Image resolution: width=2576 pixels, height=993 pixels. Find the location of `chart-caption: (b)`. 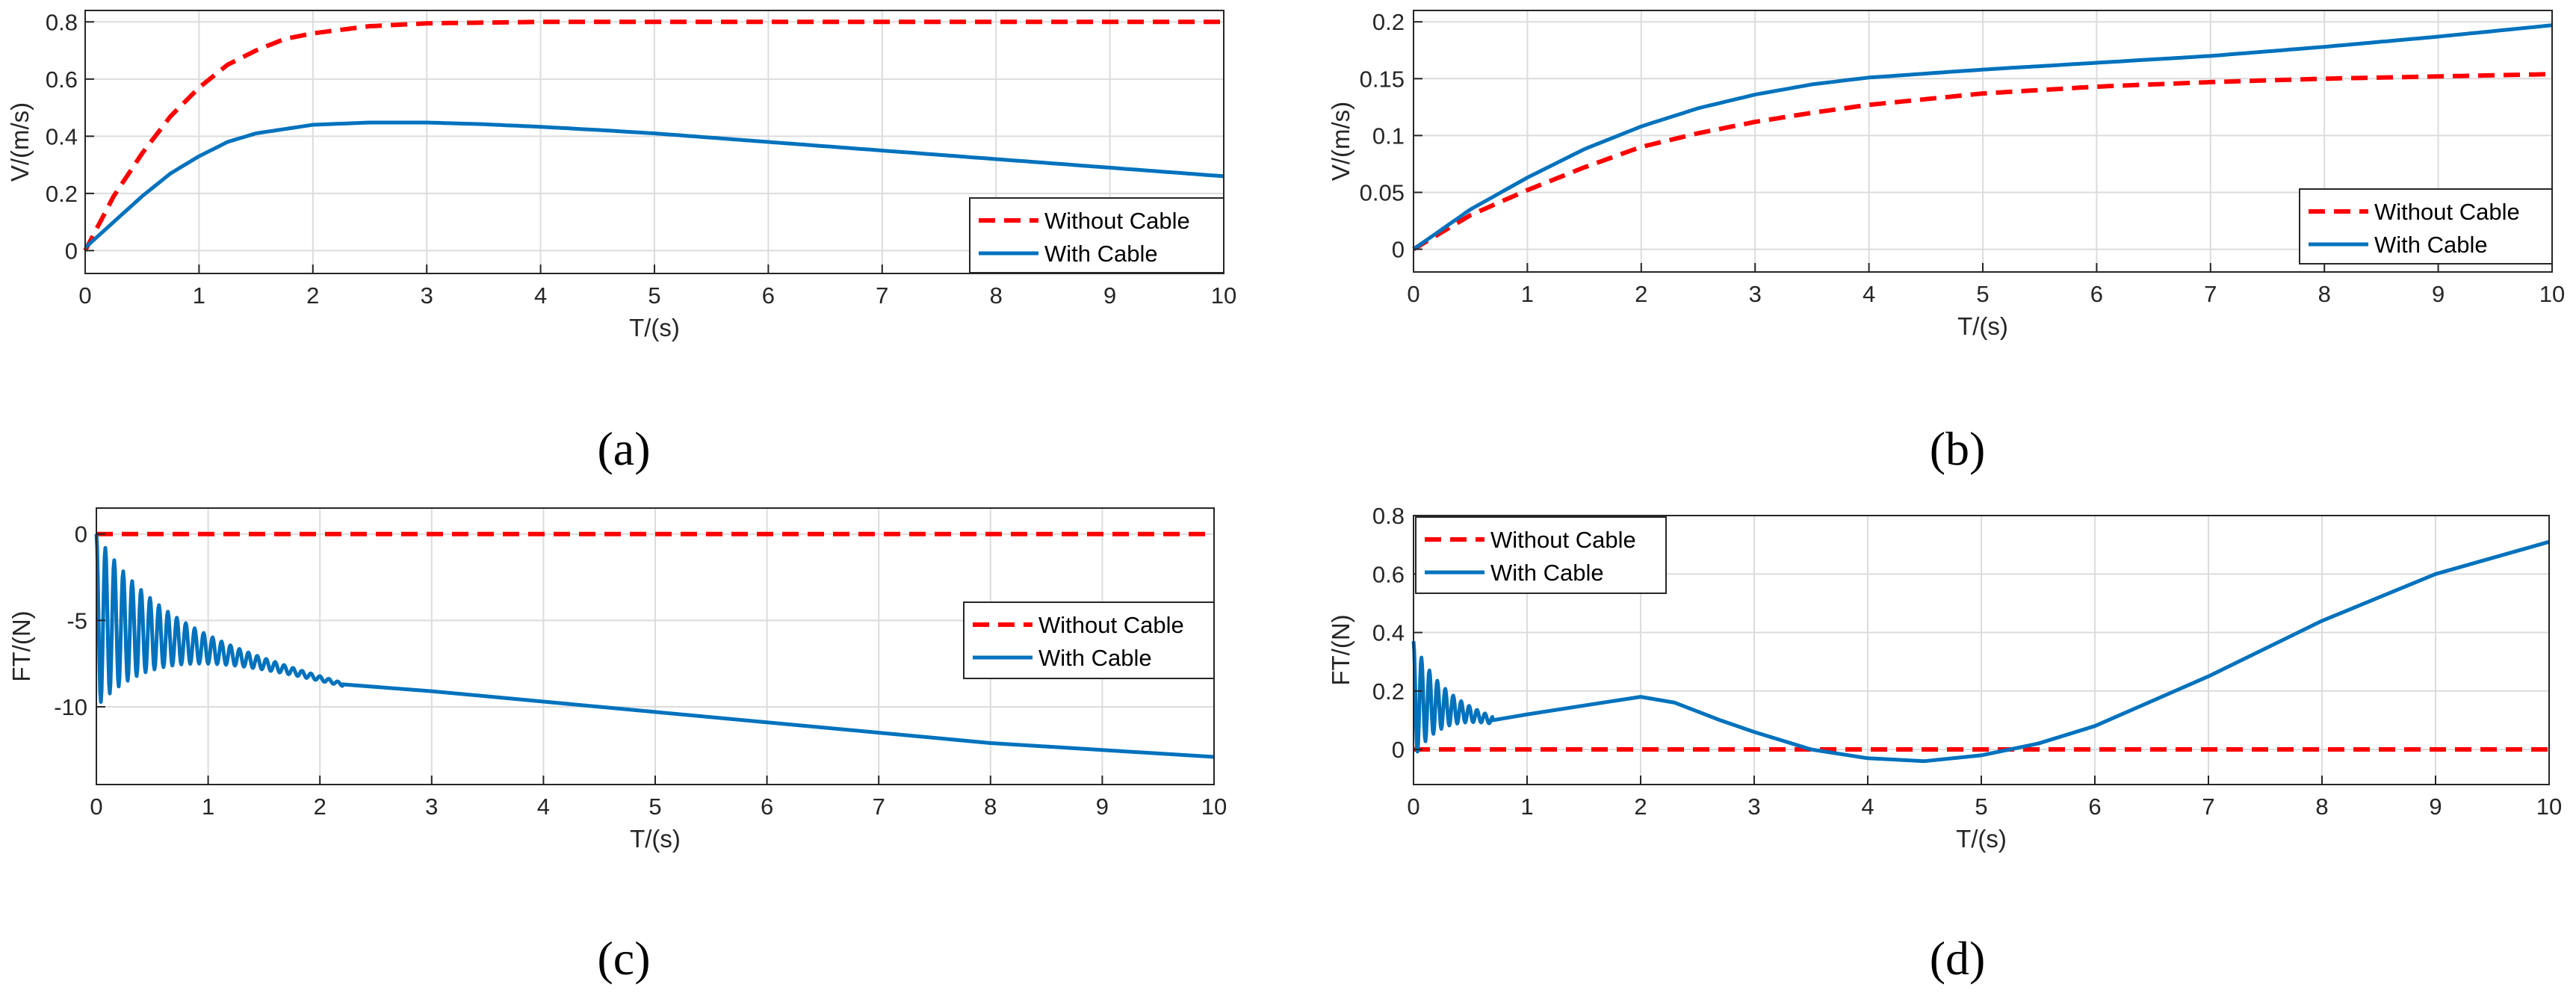

chart-caption: (b) is located at coordinates (1958, 448).